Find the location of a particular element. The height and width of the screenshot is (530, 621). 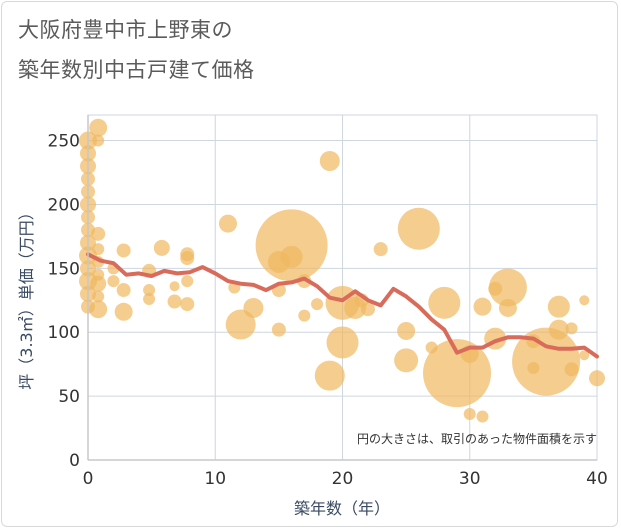

x-tick-label: 30 is located at coordinates (470, 479).